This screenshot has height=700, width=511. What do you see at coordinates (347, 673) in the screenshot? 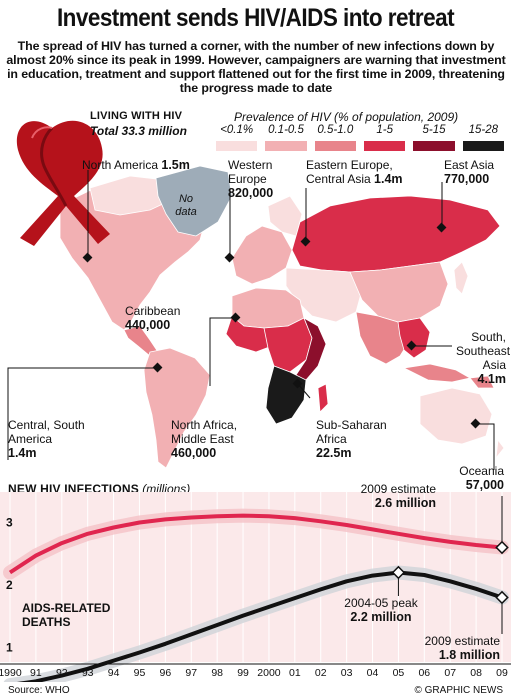
I see `x-tick-13: 03` at bounding box center [347, 673].